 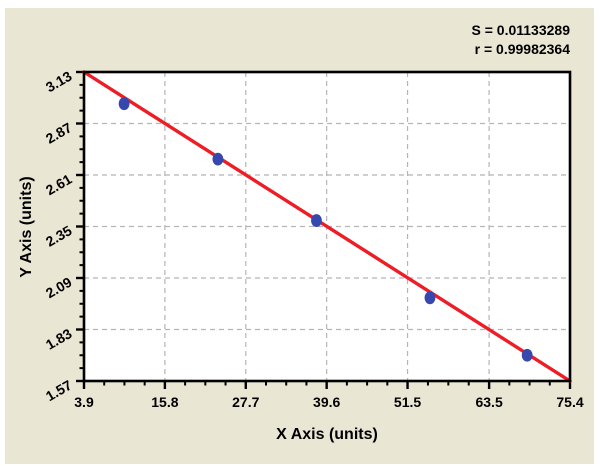 I want to click on x-tick-label: 51.5, so click(x=407, y=402).